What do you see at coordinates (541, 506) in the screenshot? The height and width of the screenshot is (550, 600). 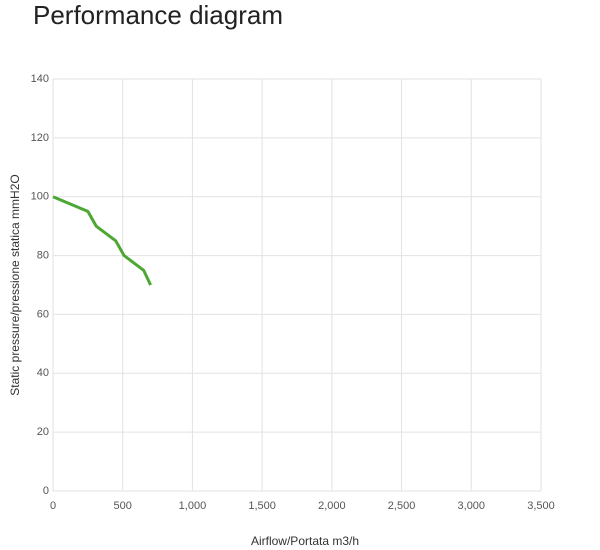 I see `x-tick-label: 3,500` at bounding box center [541, 506].